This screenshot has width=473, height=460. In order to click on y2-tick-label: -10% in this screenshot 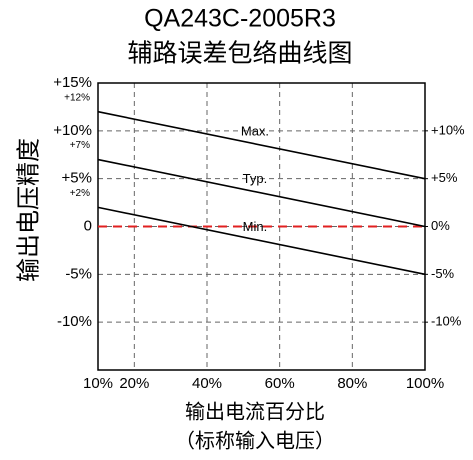, I will do `click(446, 321)`.